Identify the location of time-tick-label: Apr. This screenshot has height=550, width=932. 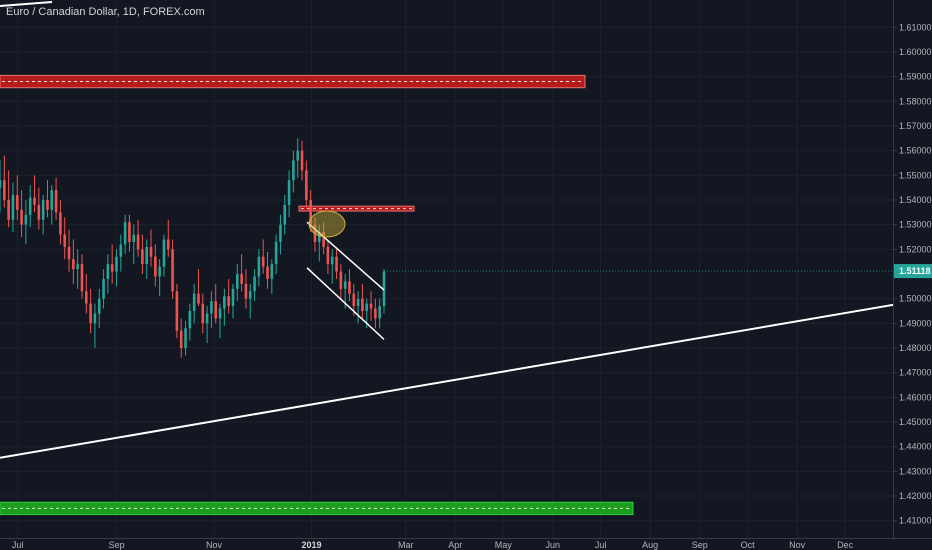
(455, 545).